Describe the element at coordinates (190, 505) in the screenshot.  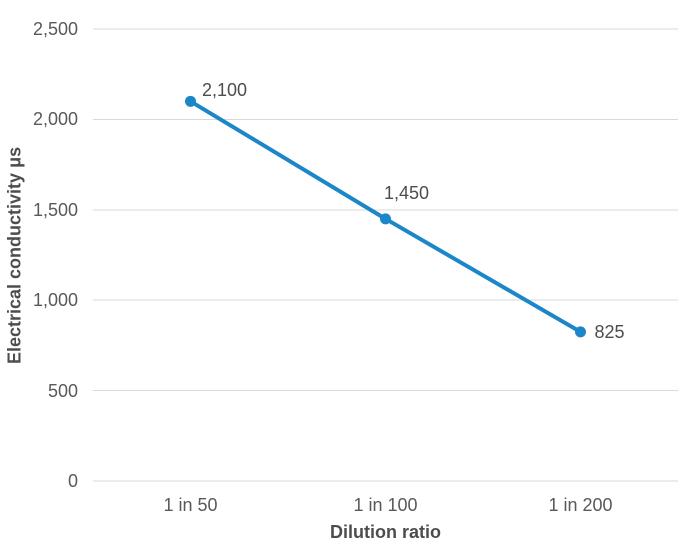
I see `x-tick-label: 1 in 50` at that location.